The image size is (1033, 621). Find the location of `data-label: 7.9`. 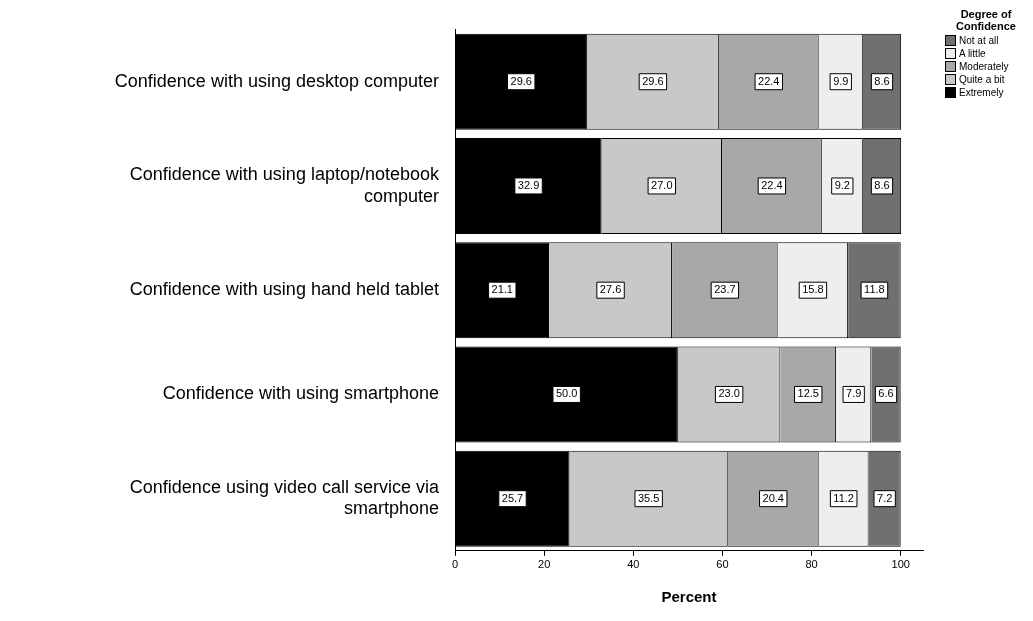

data-label: 7.9 is located at coordinates (854, 393).